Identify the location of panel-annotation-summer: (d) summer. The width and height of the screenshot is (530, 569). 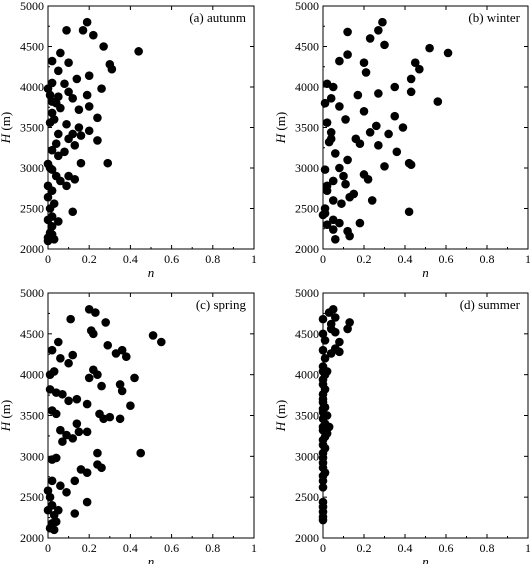
(490, 304).